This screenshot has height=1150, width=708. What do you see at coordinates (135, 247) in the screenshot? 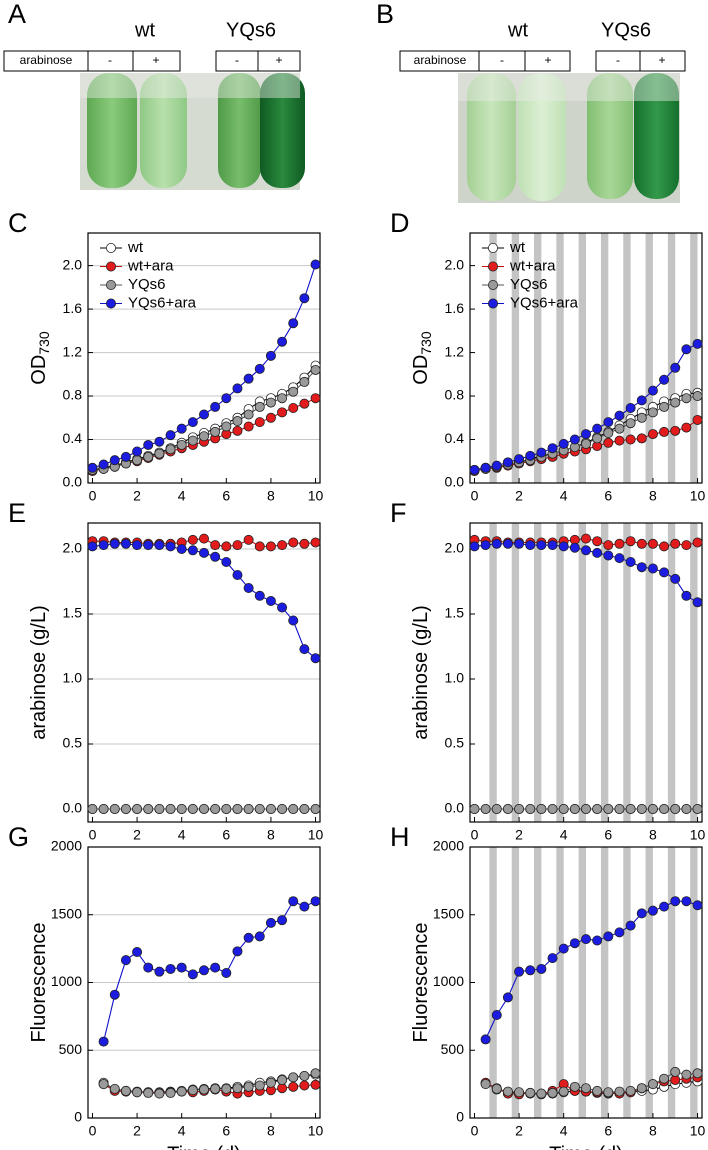
I see `legend-label: wt` at bounding box center [135, 247].